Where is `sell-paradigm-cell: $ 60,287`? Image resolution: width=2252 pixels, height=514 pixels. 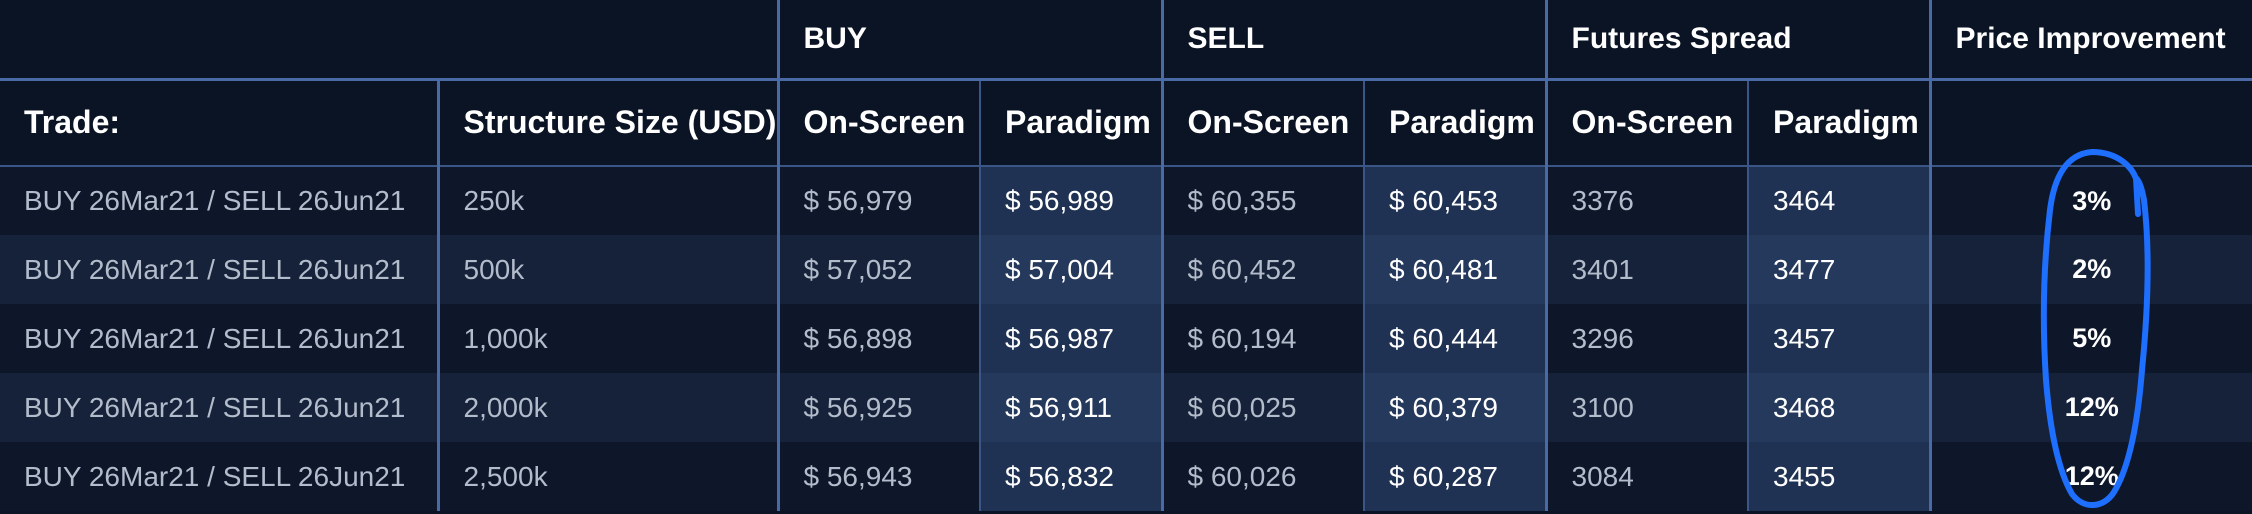 sell-paradigm-cell: $ 60,287 is located at coordinates (1454, 476).